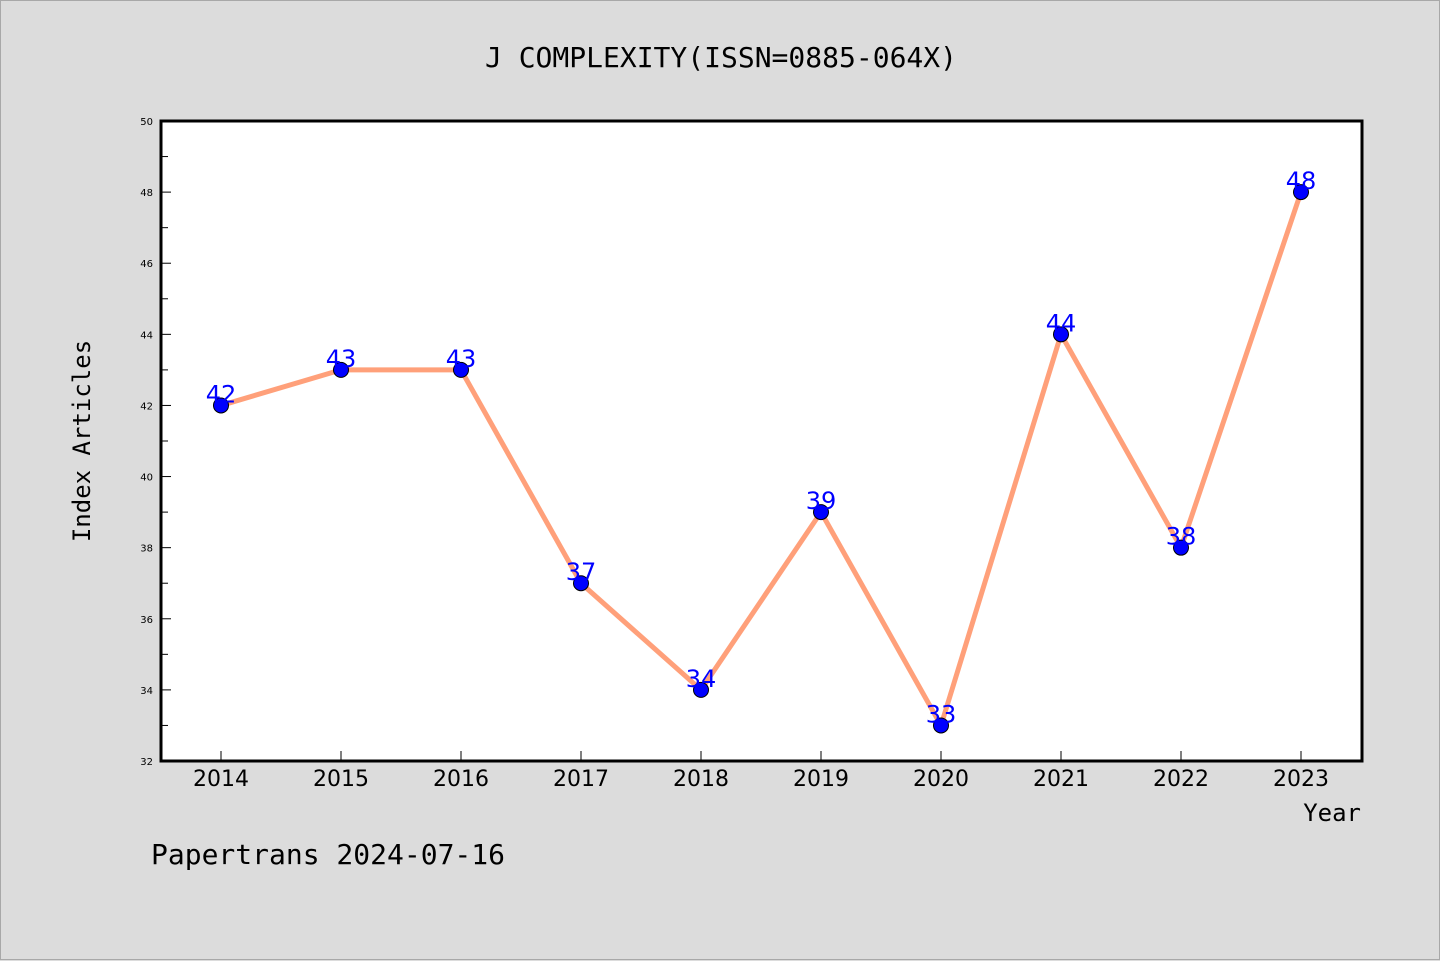 The image size is (1440, 961). I want to click on y-tick-label: 38, so click(146, 549).